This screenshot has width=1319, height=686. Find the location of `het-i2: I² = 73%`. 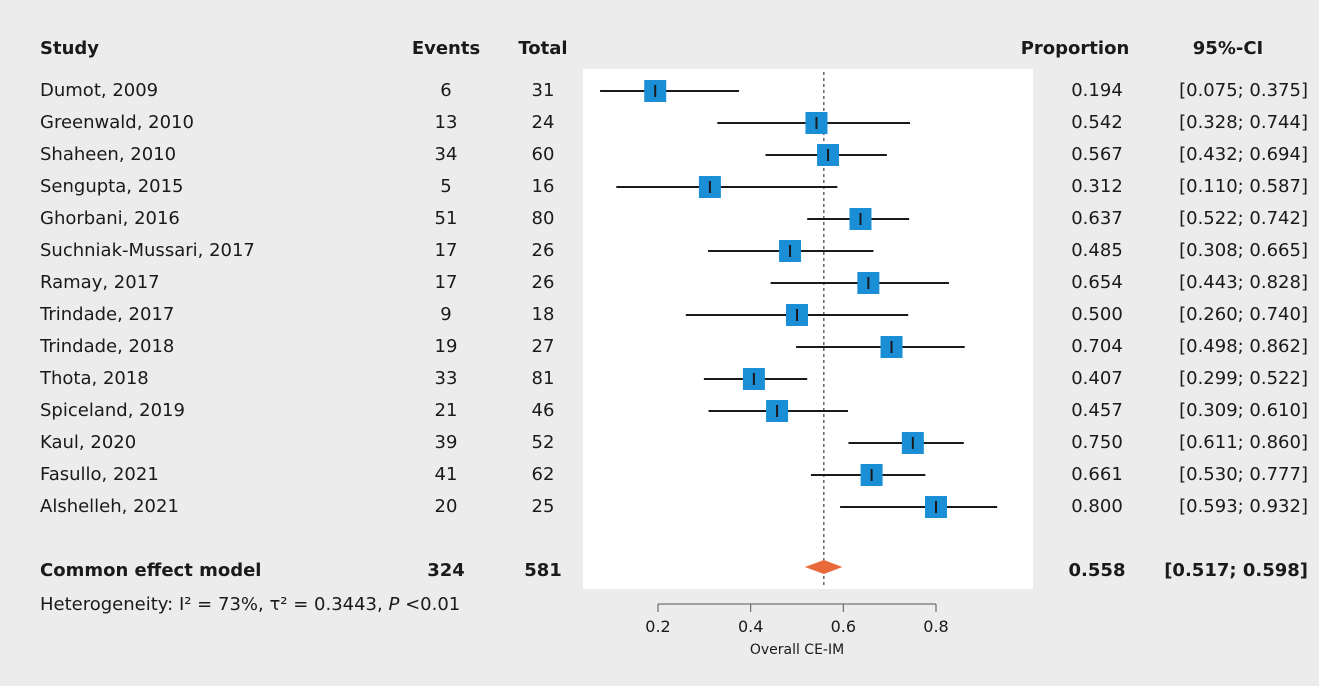

het-i2: I² = 73% is located at coordinates (218, 604).